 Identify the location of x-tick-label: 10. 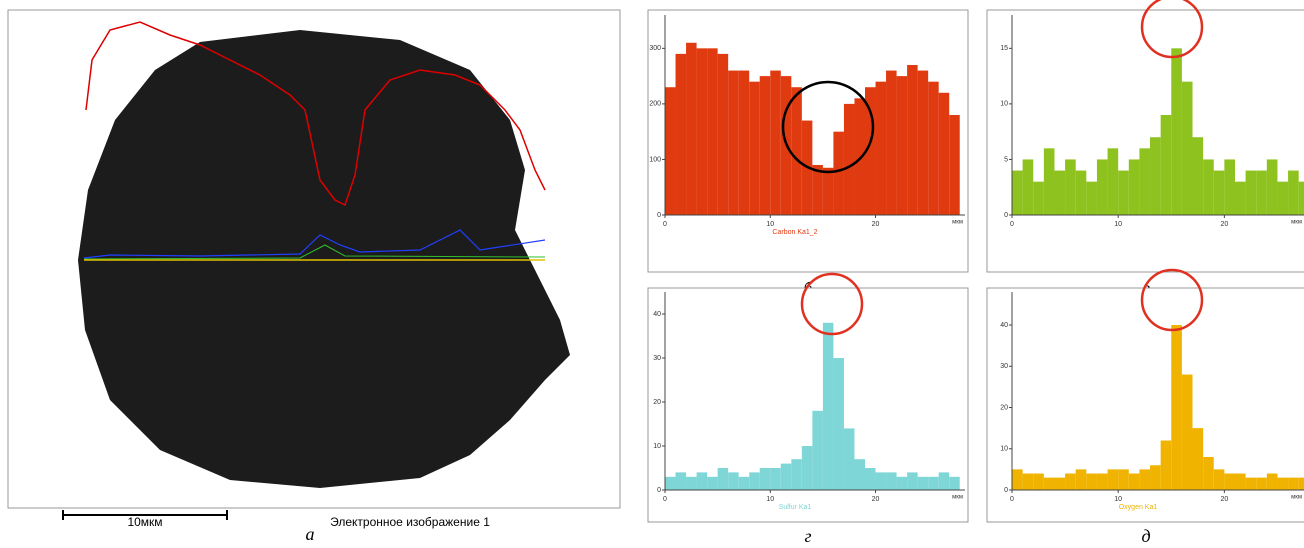
(1118, 224).